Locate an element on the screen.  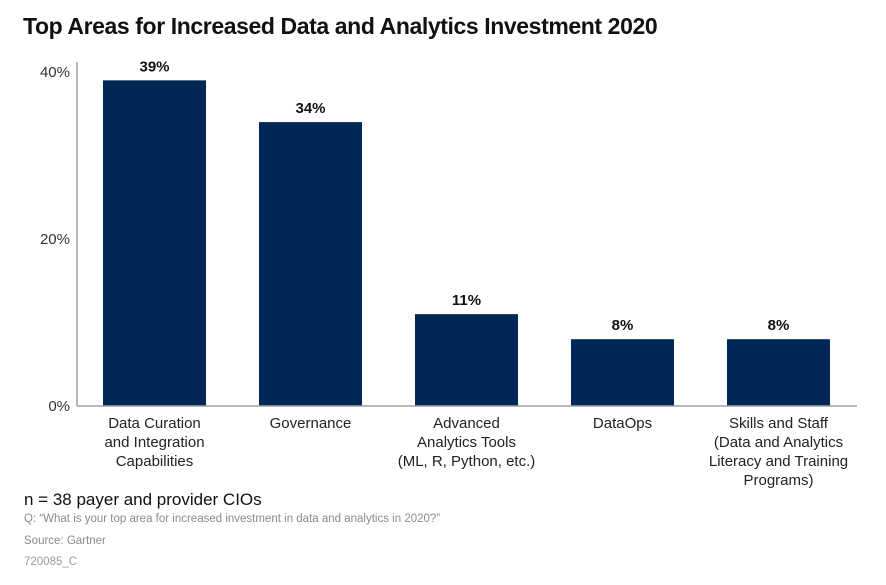
x-category-label-line: (ML, R, Python, etc.) is located at coordinates (467, 461).